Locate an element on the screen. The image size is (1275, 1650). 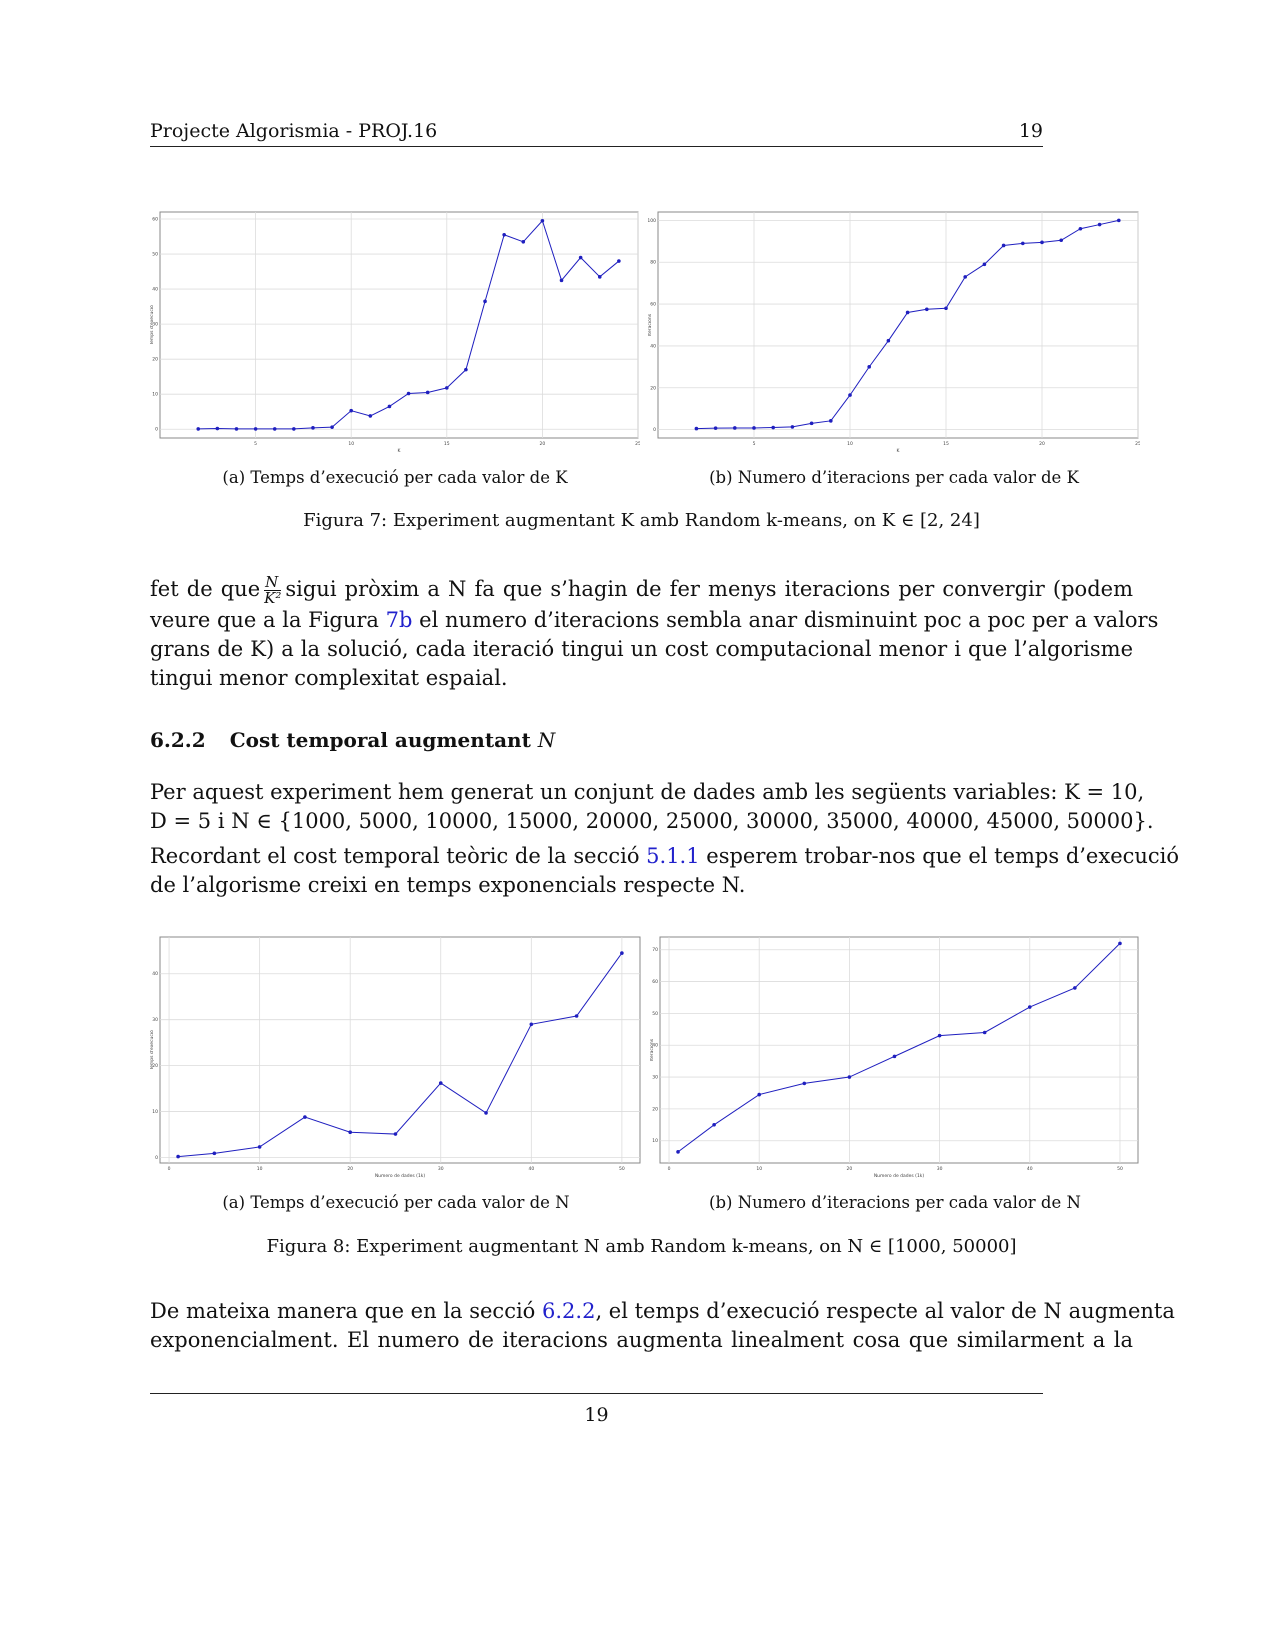
p1-line1a: fet de que is located at coordinates (205, 589).